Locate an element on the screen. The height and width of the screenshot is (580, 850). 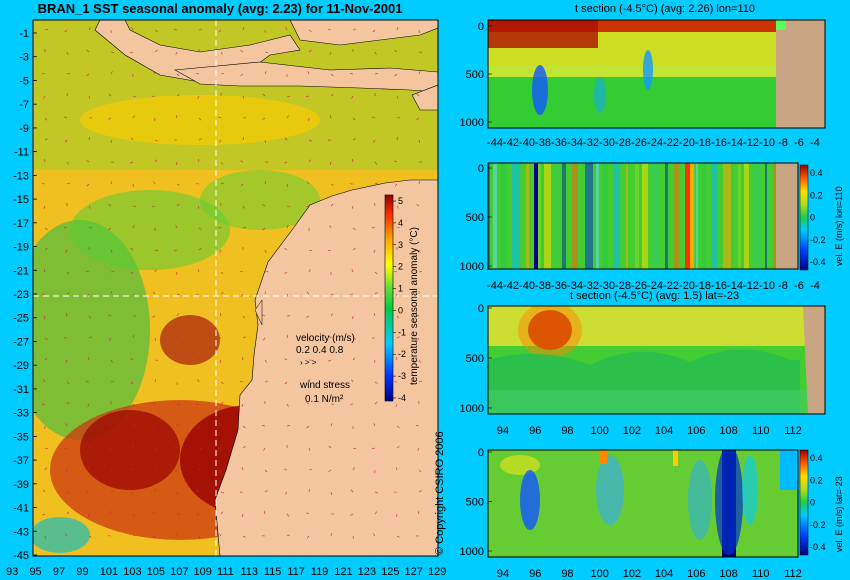
section-x-tick-label: -24 is located at coordinates (655, 286).